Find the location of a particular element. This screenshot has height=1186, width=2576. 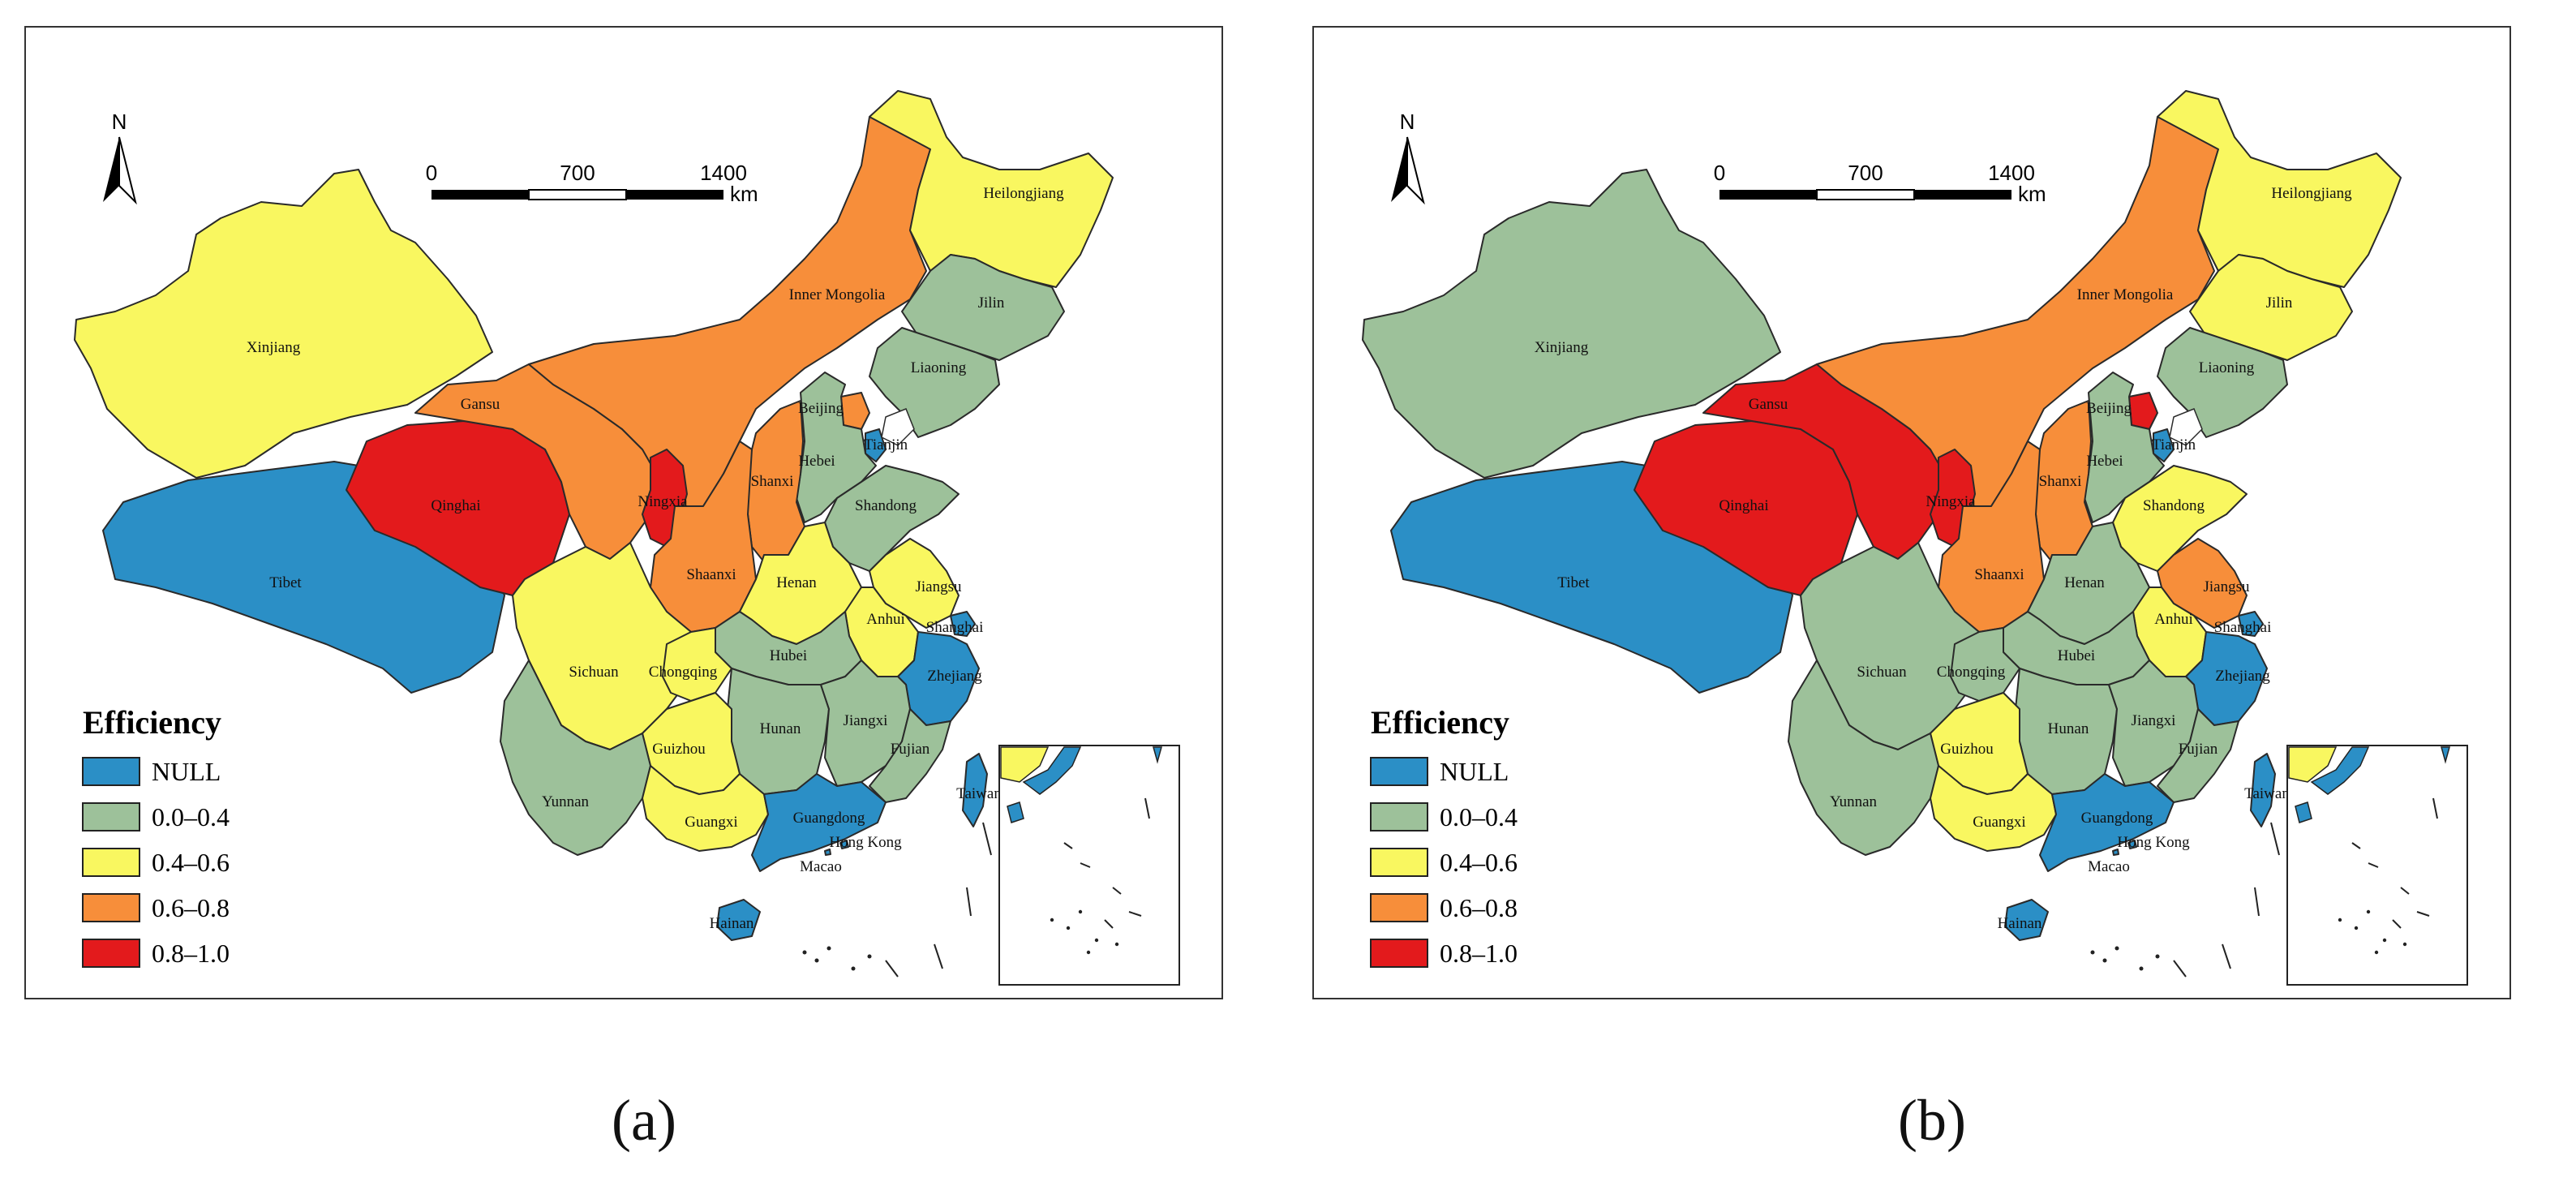

province-shanghai is located at coordinates (2251, 624).